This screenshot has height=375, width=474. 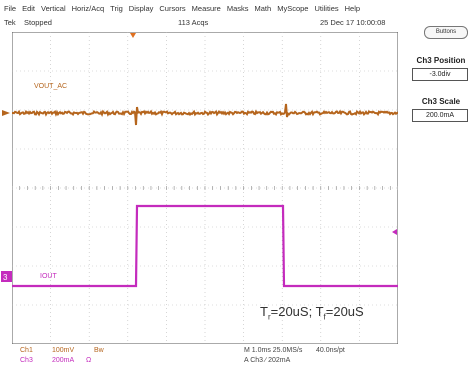 I want to click on trigger-readout: A Ch3 ∕ 202mA, so click(x=267, y=360).